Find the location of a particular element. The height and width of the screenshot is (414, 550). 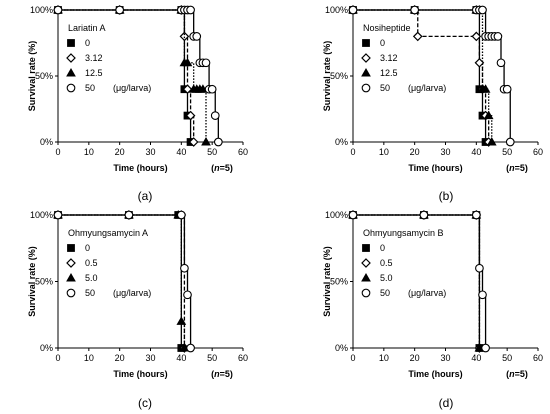

legend-entry: 12.5 is located at coordinates (94, 73).